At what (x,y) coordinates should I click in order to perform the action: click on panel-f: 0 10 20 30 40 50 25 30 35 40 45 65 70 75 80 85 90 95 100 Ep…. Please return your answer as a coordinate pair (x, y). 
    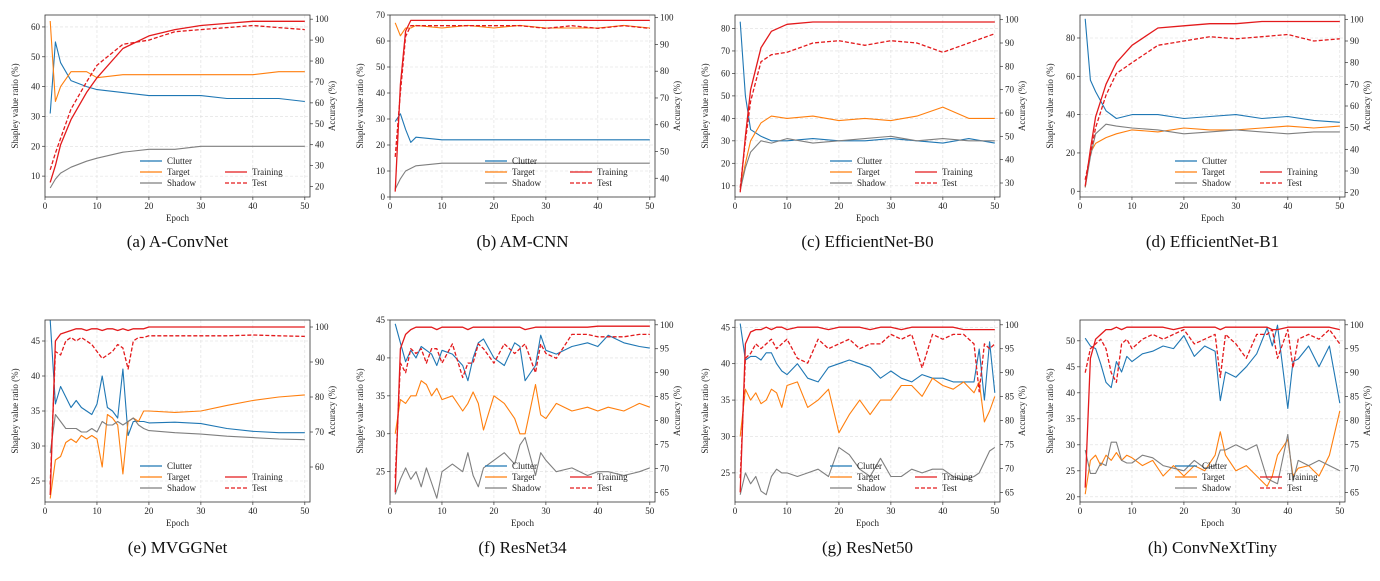
    Looking at the image, I should click on (518, 436).